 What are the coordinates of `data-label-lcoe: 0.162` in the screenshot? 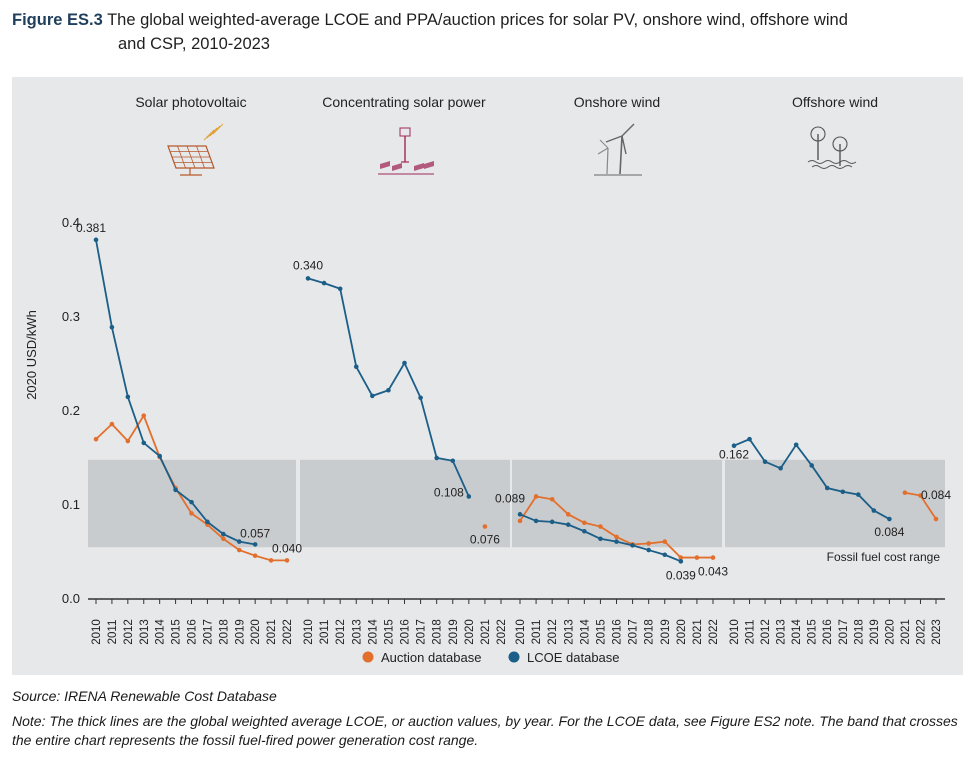 It's located at (734, 455).